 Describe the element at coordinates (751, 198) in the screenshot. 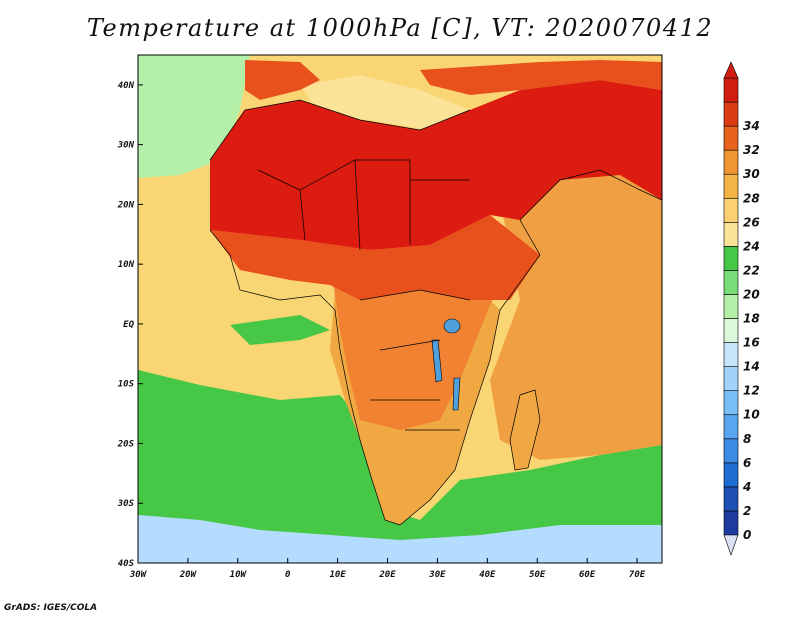

I see `colorbar-label: 28` at that location.